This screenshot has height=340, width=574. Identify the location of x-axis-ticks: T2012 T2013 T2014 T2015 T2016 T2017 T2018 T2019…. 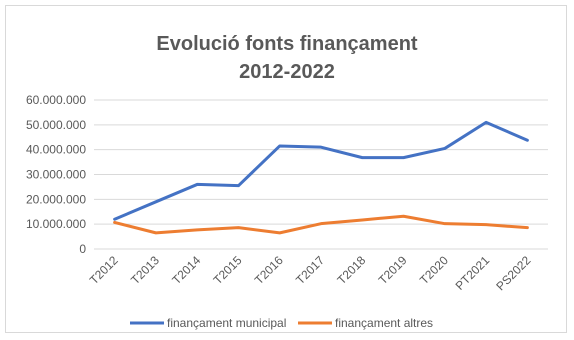
(310, 273).